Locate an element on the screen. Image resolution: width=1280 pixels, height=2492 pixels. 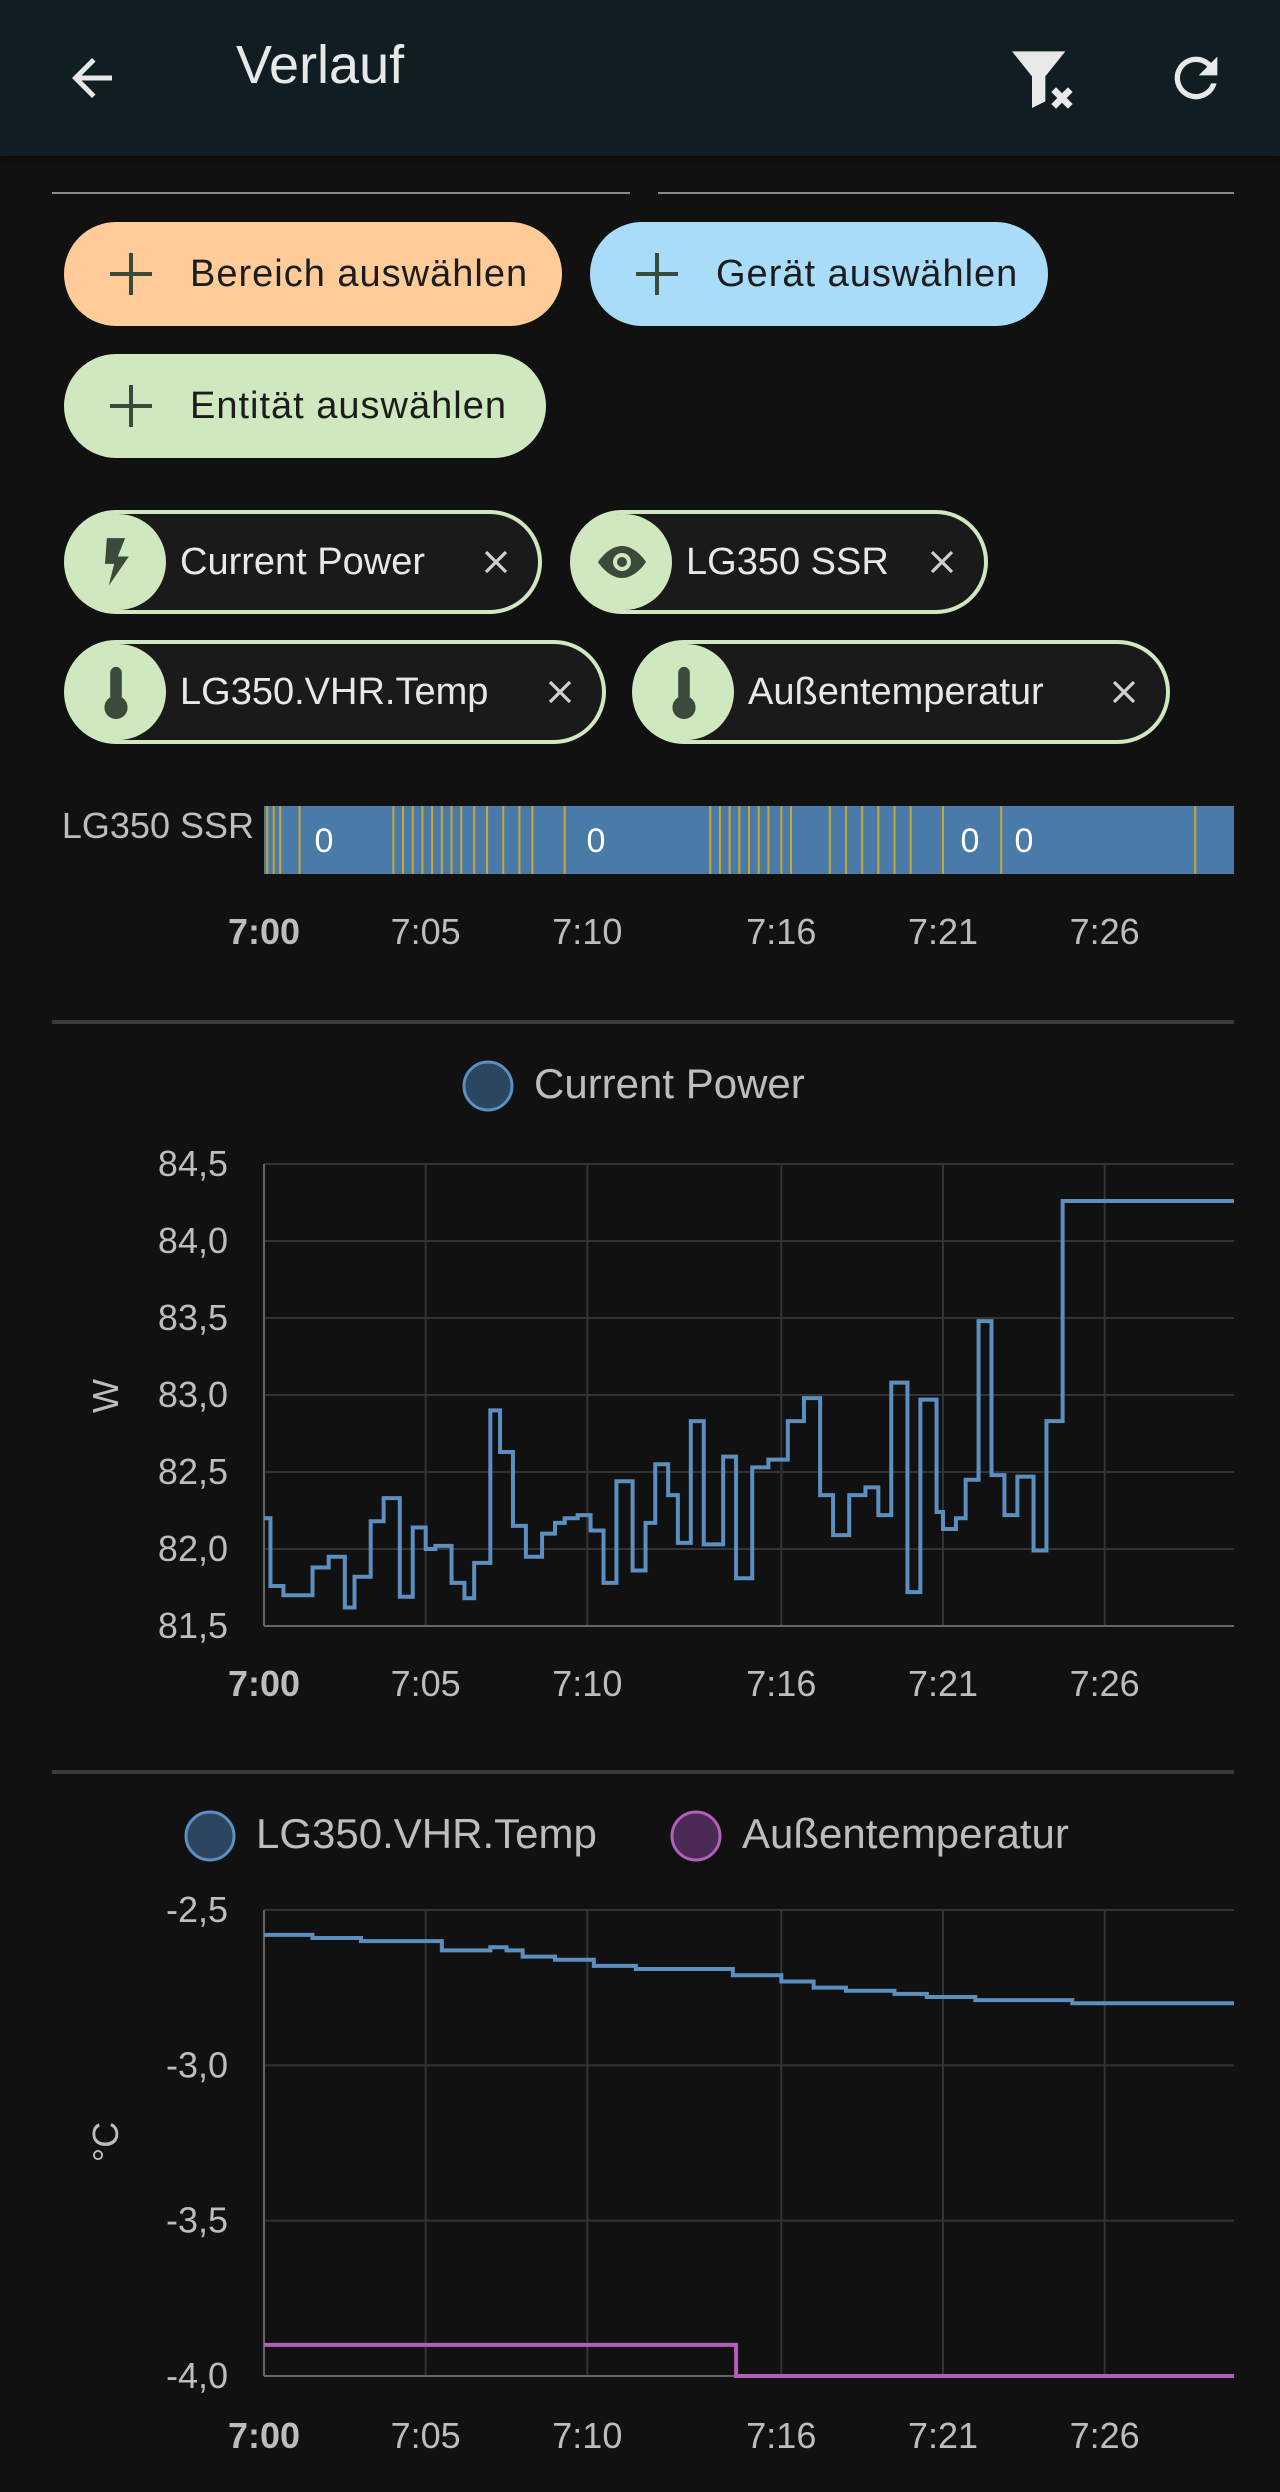
select-entity-button: Entität auswählen is located at coordinates (305, 406).